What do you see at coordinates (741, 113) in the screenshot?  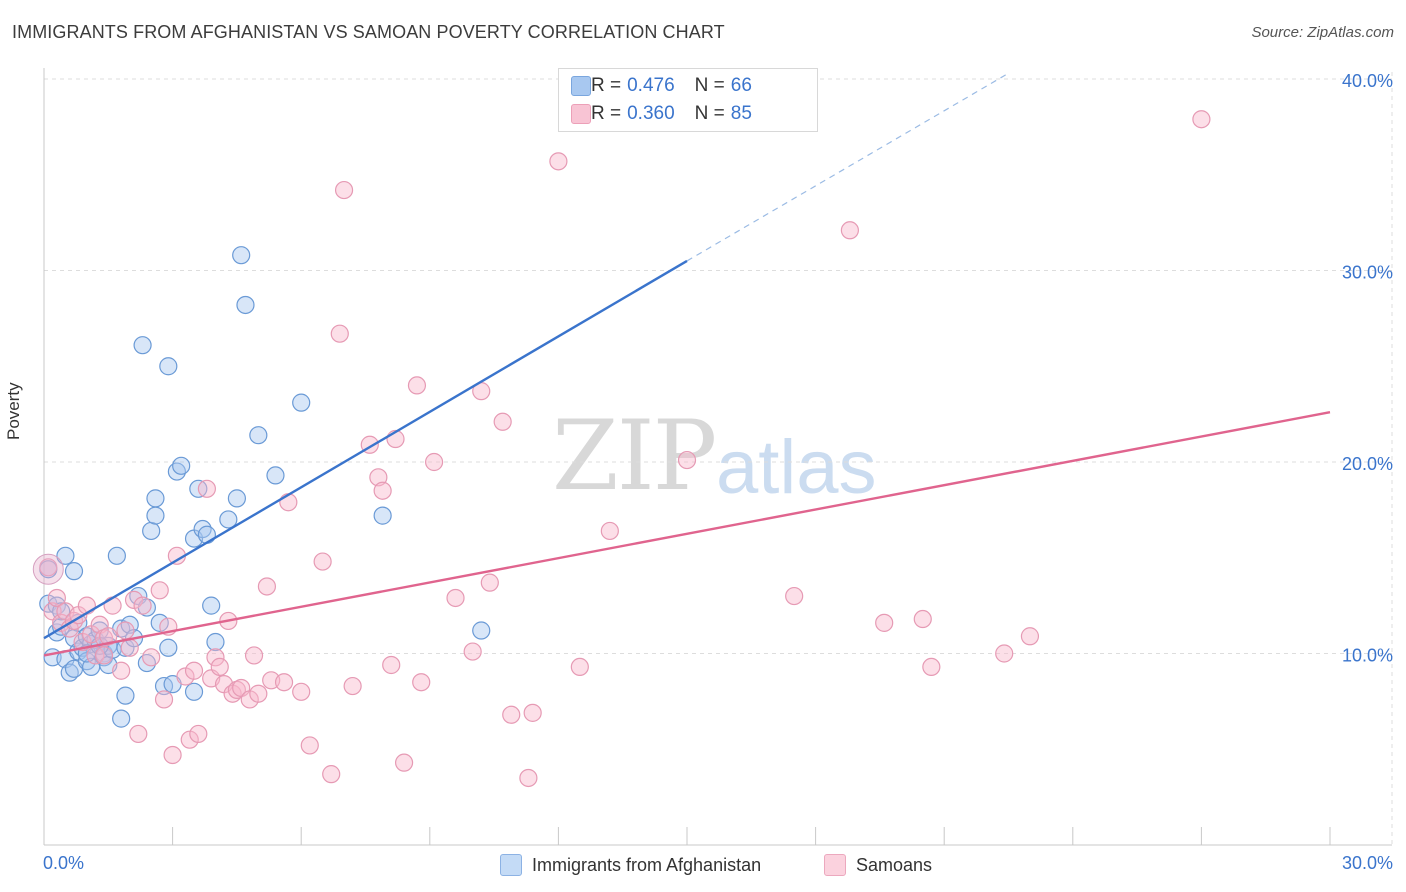 I see `legend-n-value: 85` at bounding box center [741, 113].